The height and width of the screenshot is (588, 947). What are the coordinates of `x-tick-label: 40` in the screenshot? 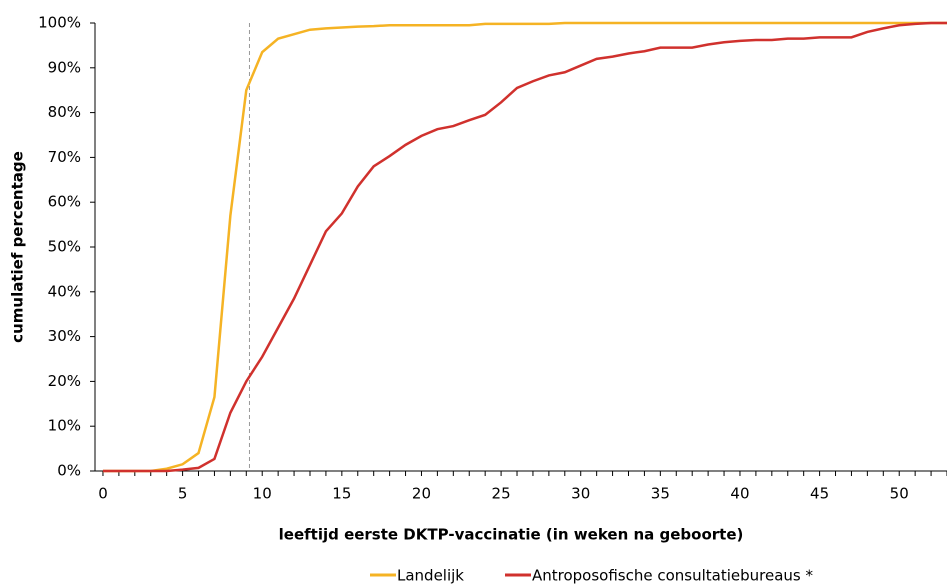 It's located at (739, 494).